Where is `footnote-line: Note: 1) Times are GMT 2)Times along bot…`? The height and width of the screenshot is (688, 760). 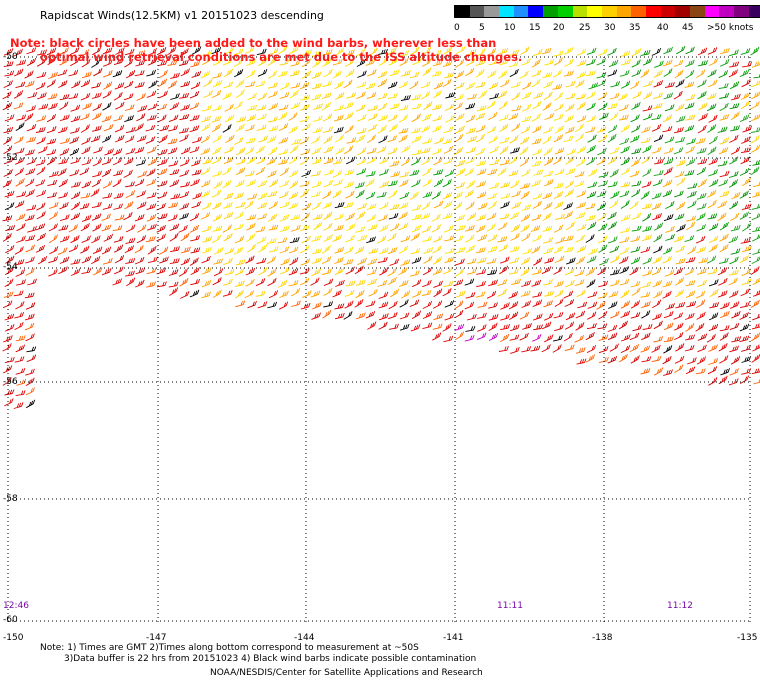 footnote-line: Note: 1) Times are GMT 2)Times along bot… is located at coordinates (229, 648).